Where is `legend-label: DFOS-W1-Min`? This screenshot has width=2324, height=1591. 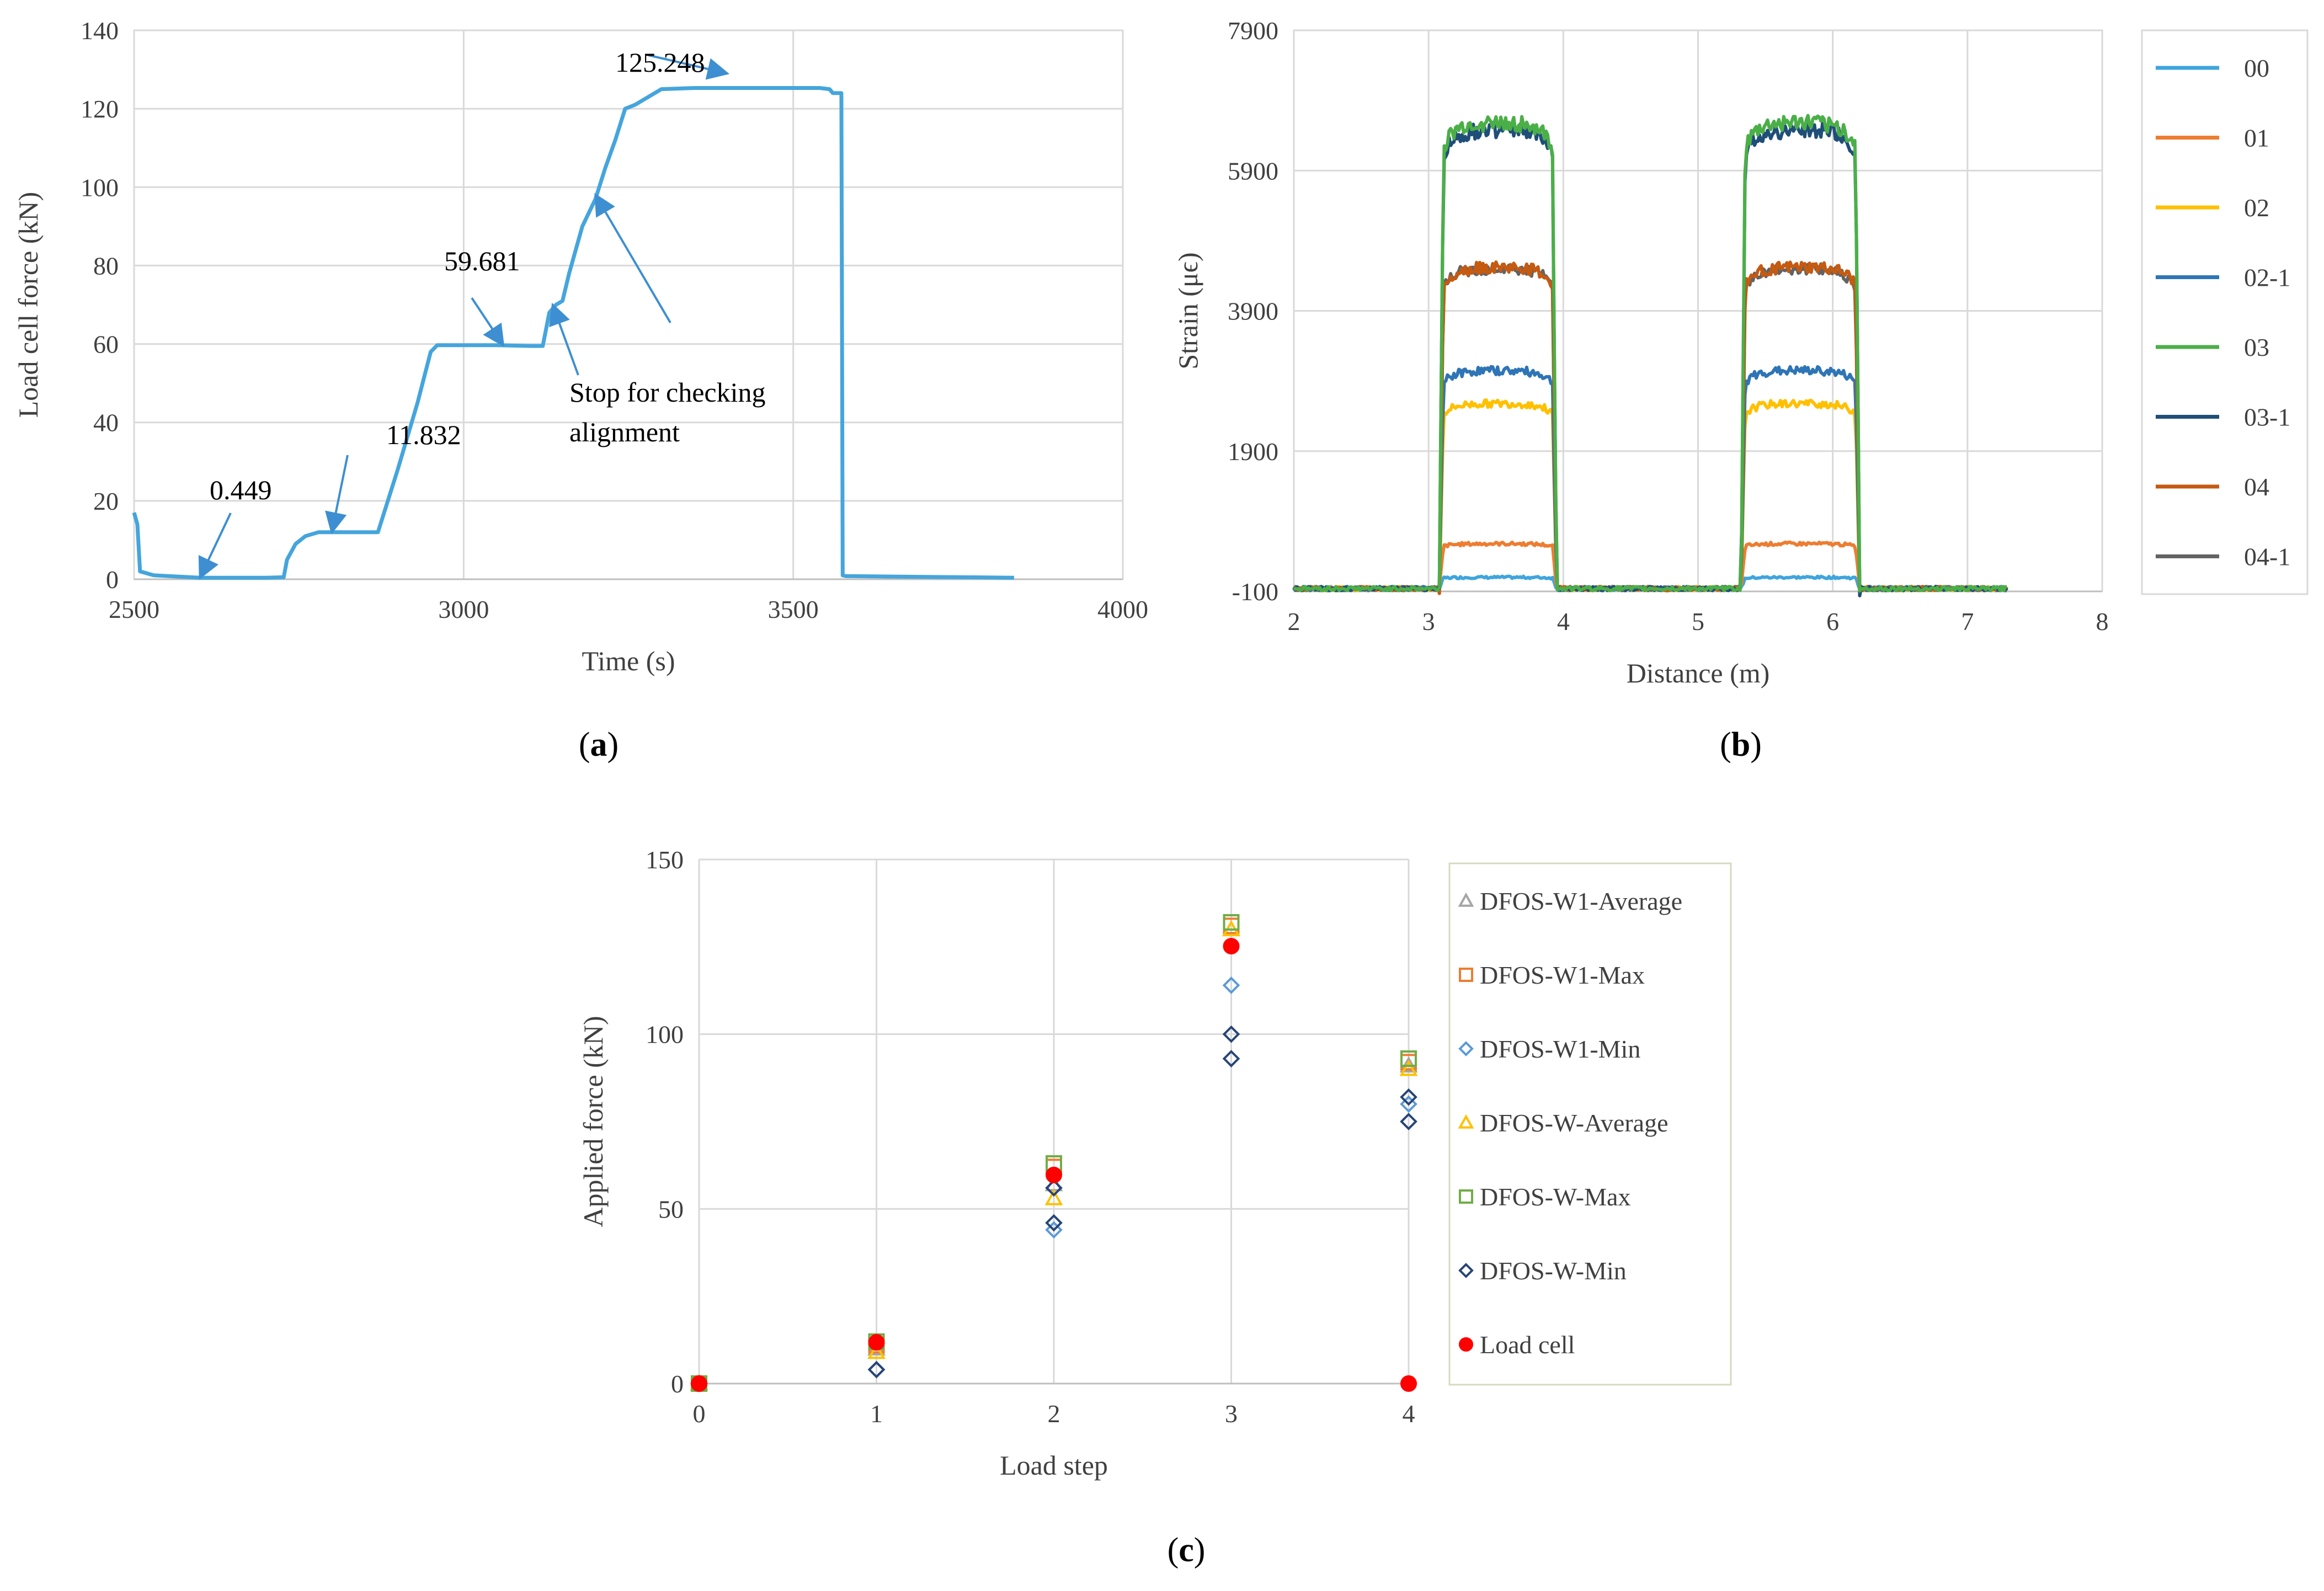 legend-label: DFOS-W1-Min is located at coordinates (1560, 1049).